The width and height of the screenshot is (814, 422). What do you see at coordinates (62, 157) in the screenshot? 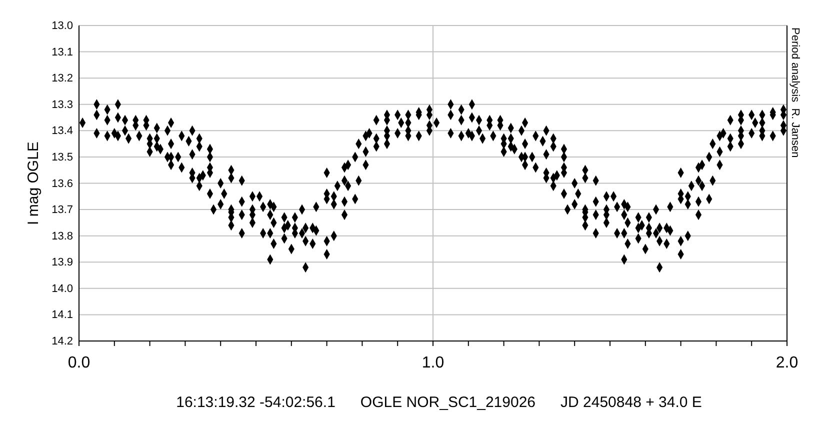
I see `y-tick-label: 13.5` at bounding box center [62, 157].